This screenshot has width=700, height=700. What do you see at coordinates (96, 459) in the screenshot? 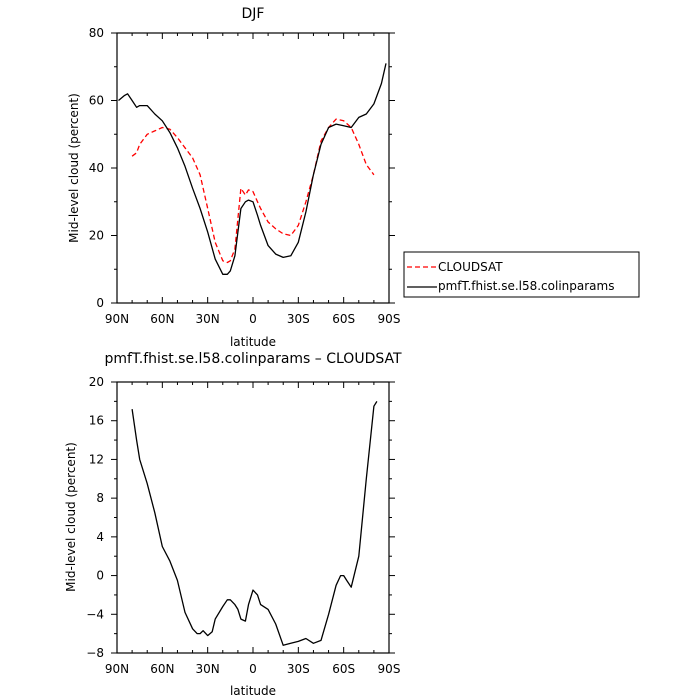
I see `y-tick-label: 12` at bounding box center [96, 459].